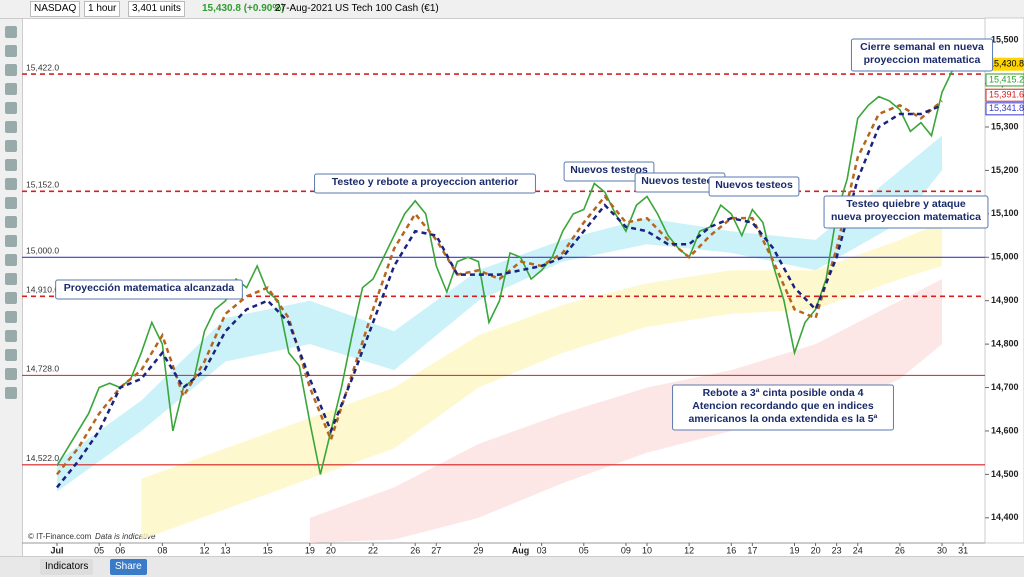 Image resolution: width=1024 pixels, height=577 pixels. What do you see at coordinates (647, 550) in the screenshot?
I see `x-tick-label: 10` at bounding box center [647, 550].